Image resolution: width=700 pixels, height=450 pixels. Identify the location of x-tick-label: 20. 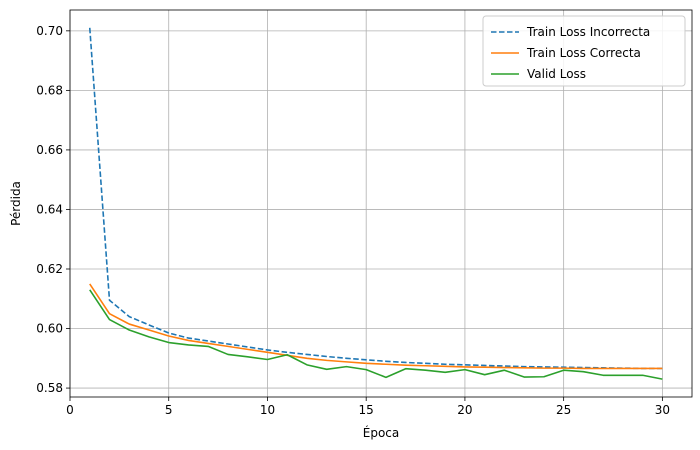
(464, 410).